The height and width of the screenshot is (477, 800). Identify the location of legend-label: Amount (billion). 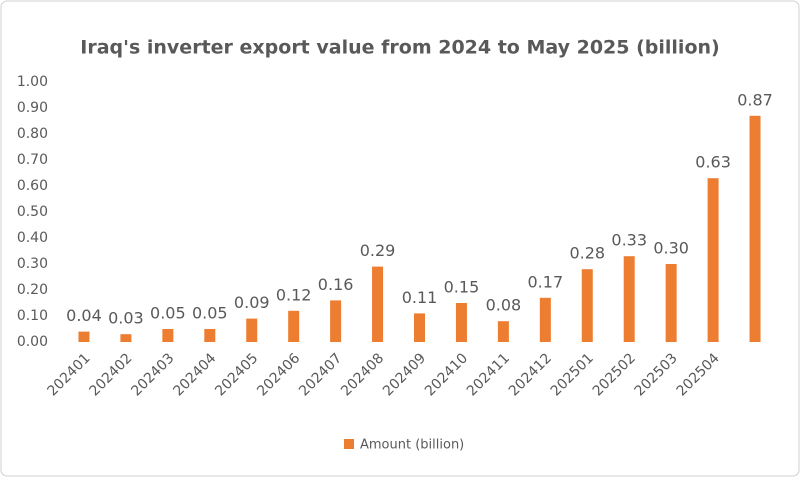
(412, 445).